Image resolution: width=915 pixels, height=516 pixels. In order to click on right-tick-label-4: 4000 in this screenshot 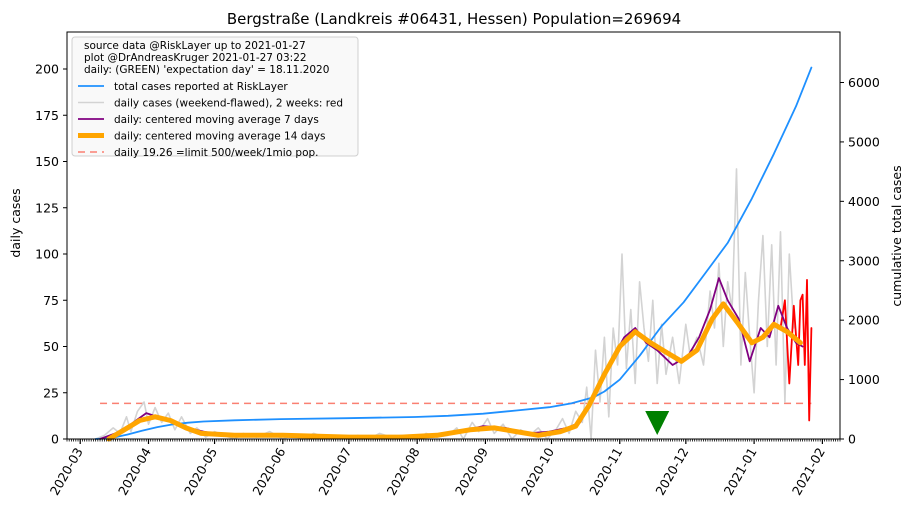, I will do `click(864, 201)`.